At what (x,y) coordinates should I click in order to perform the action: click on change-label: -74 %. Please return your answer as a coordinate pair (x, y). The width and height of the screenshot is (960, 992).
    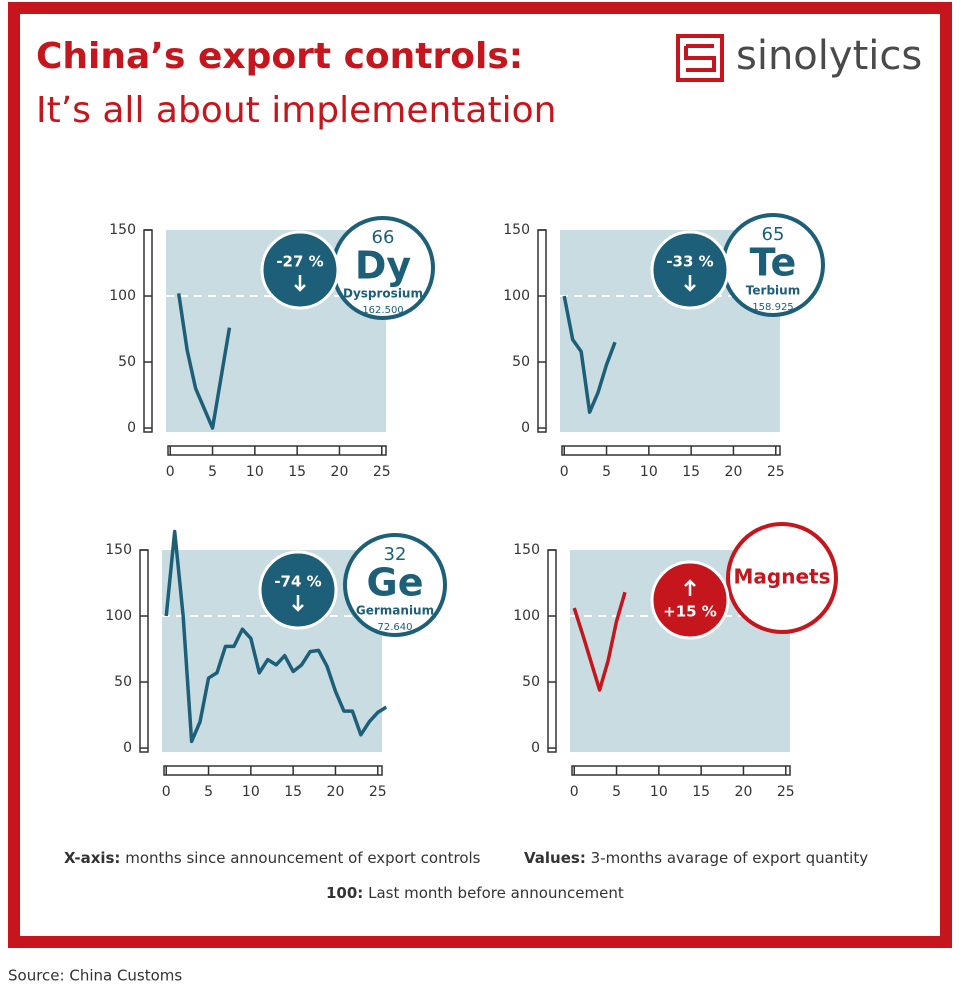
    Looking at the image, I should click on (297, 582).